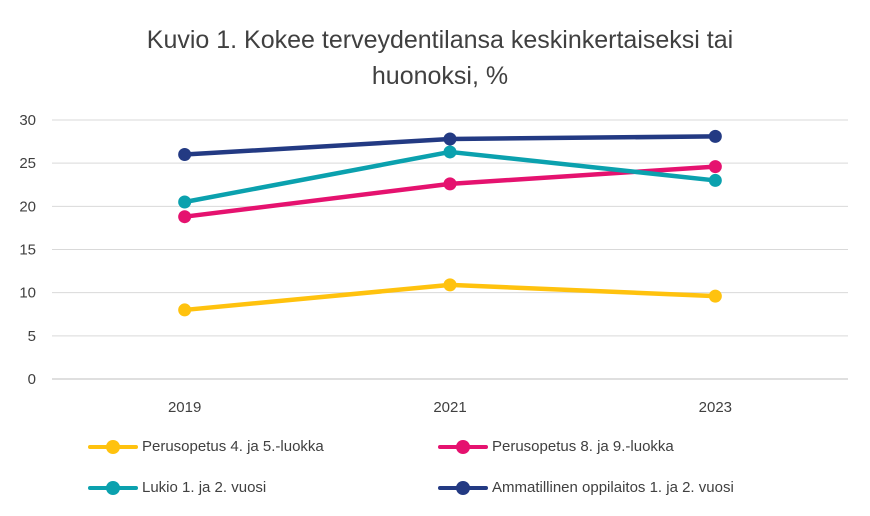 The width and height of the screenshot is (870, 516). I want to click on legend-item-1: Perusopetus 4. ja 5.-luokka, so click(206, 446).